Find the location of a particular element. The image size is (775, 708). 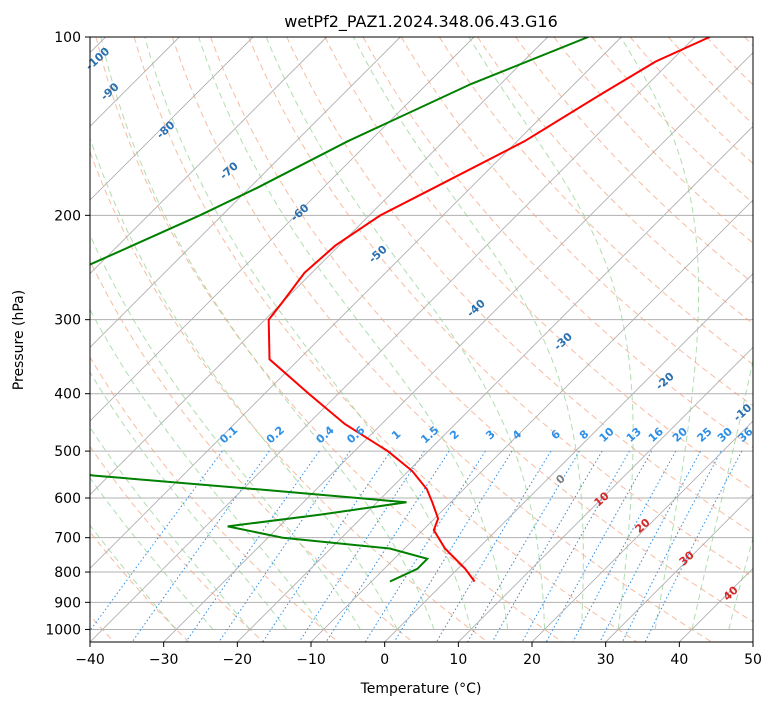

dry-adiabat-label: -70 is located at coordinates (229, 170).